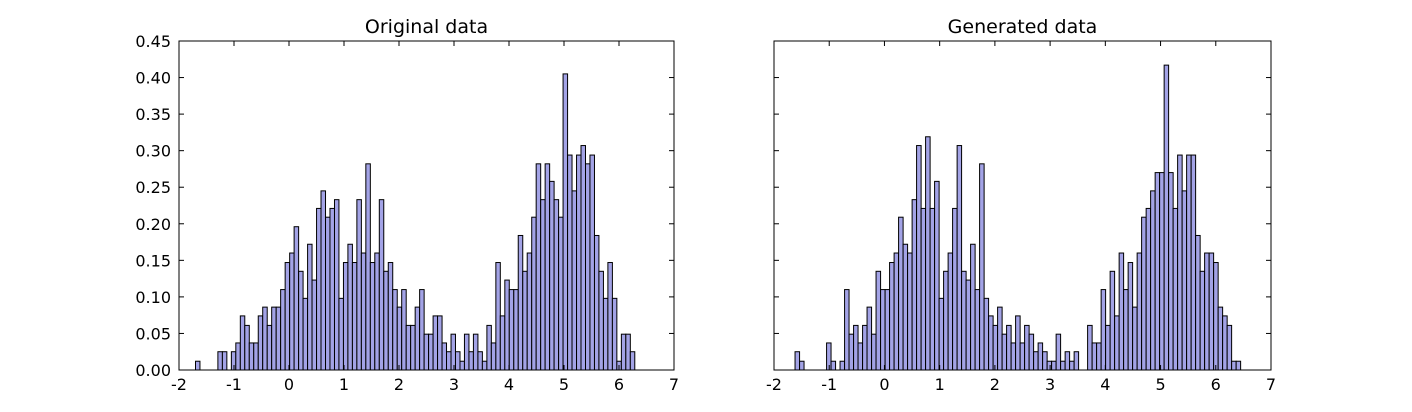 Image resolution: width=1412 pixels, height=412 pixels. What do you see at coordinates (509, 384) in the screenshot?
I see `x-tick-label: 4` at bounding box center [509, 384].